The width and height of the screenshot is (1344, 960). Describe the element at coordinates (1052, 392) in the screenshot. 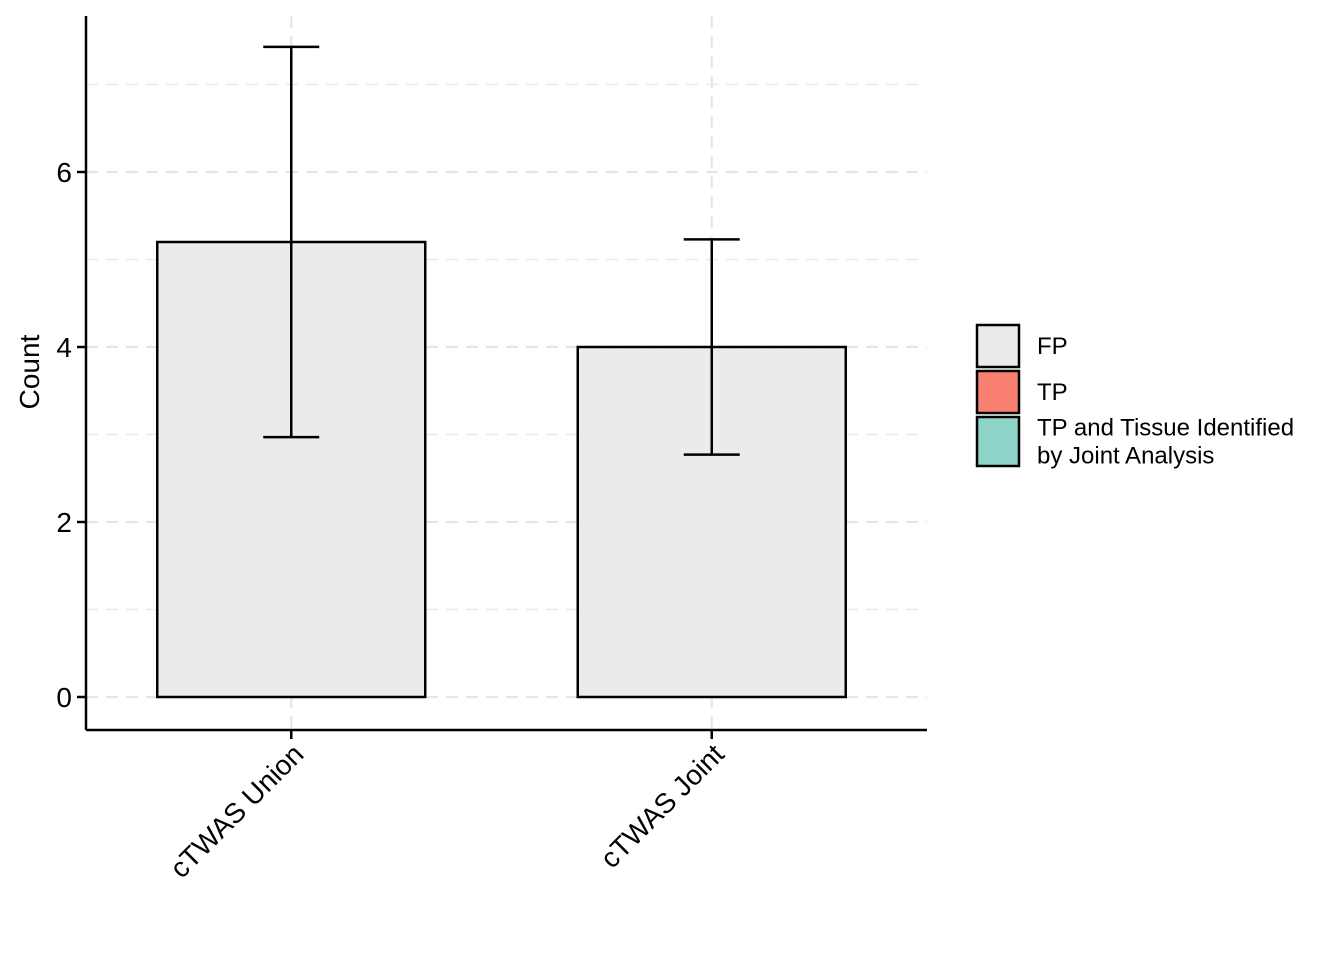

I see `legend-label: TP` at that location.